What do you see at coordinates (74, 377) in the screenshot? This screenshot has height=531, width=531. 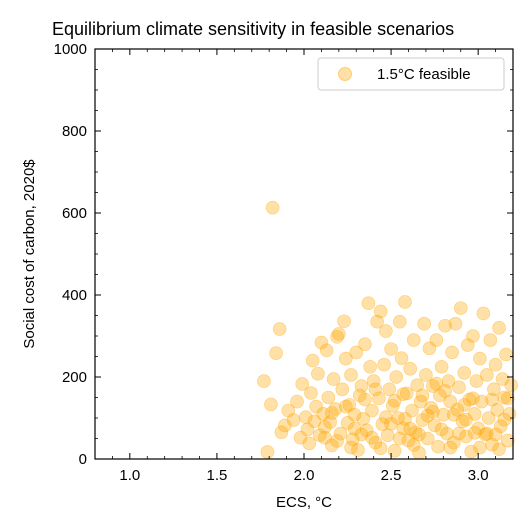 I see `y-tick-label: 200` at bounding box center [74, 377].